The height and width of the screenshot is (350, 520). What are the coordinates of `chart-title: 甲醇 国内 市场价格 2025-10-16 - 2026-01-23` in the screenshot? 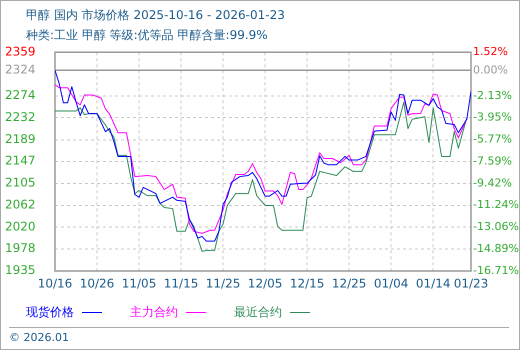 It's located at (155, 15).